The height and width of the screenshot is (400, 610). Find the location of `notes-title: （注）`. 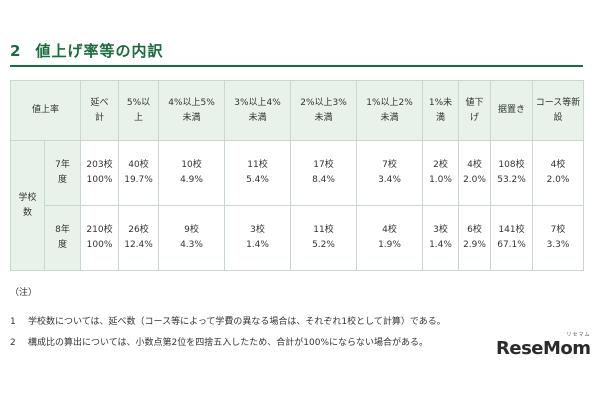

notes-title: （注） is located at coordinates (24, 293).